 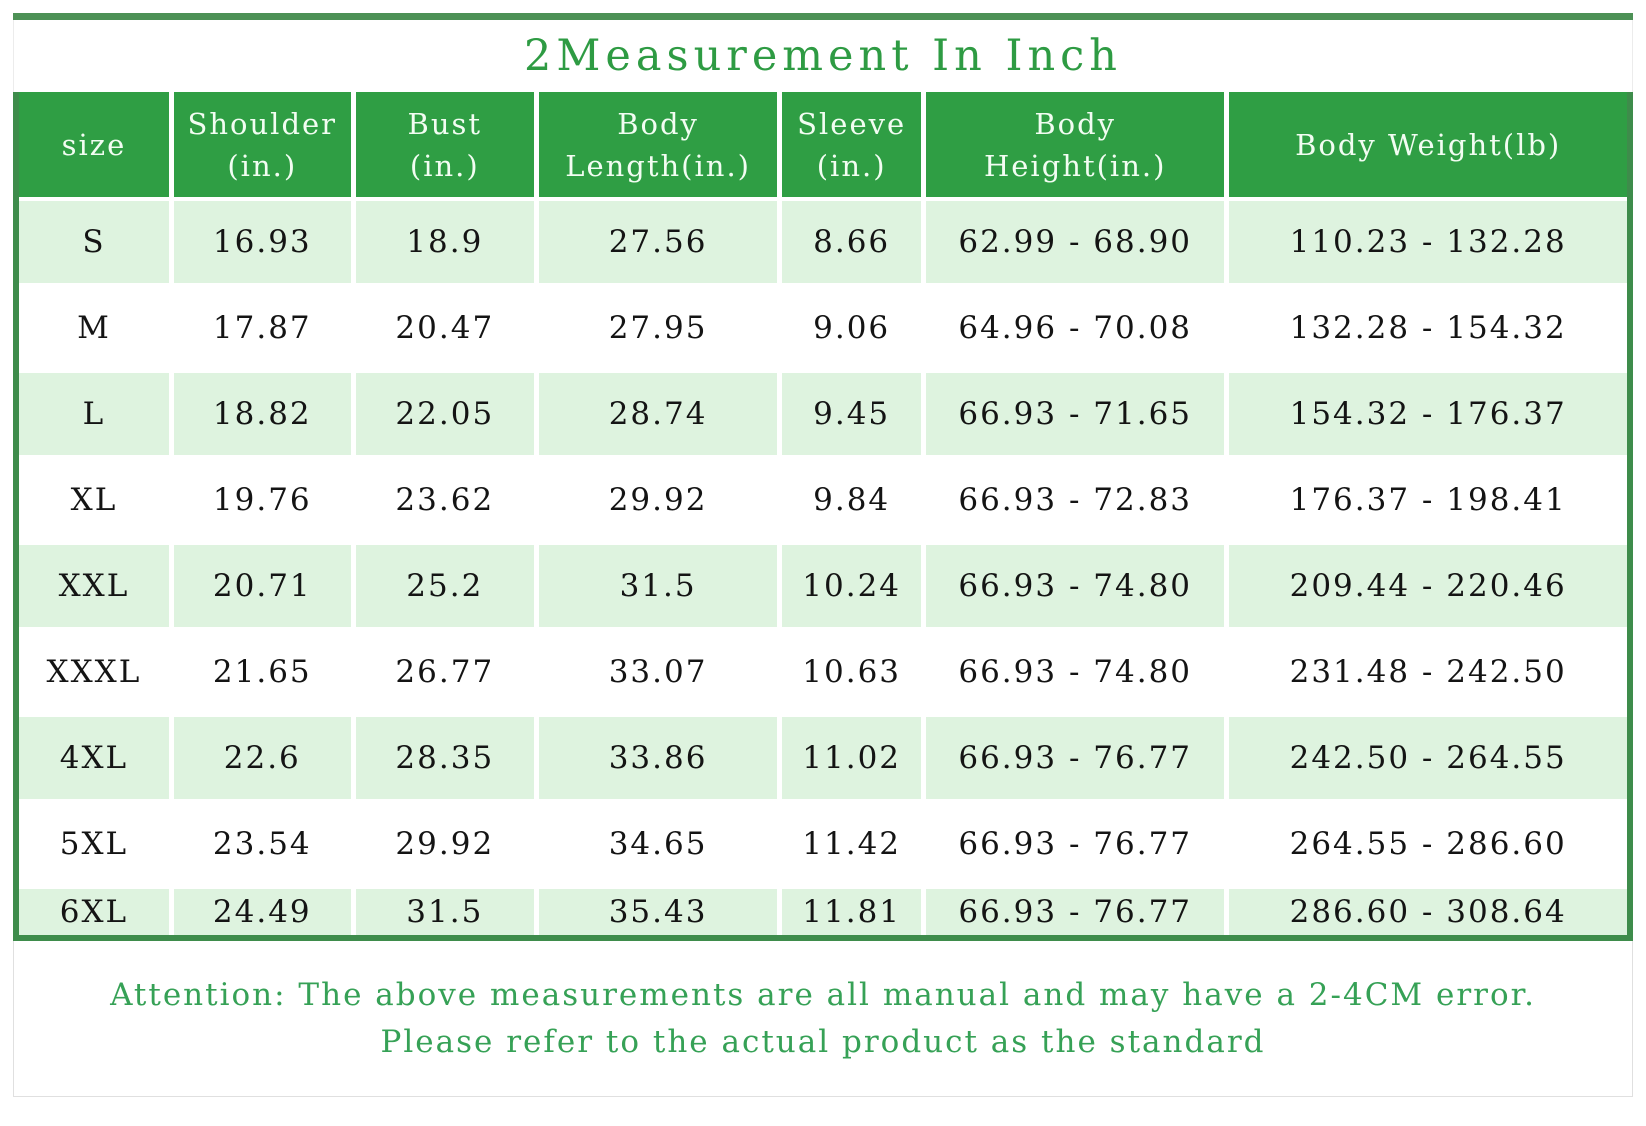 I want to click on body-length-cell: 29.92, so click(x=658, y=500).